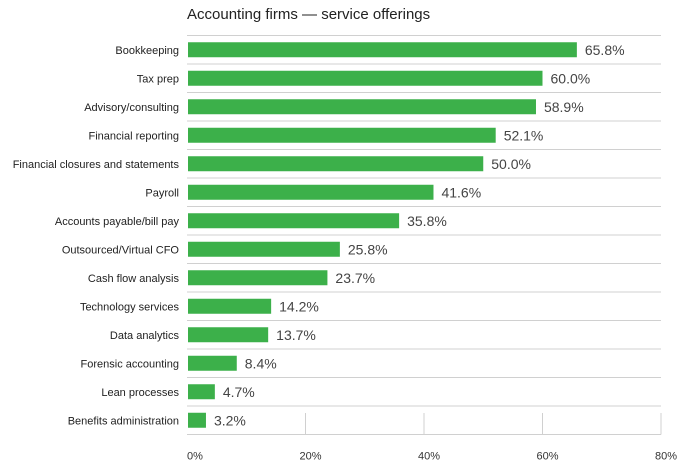 This screenshot has width=680, height=467. I want to click on x-axis-ticks: 0% 20% 40% 60% 80%, so click(432, 457).